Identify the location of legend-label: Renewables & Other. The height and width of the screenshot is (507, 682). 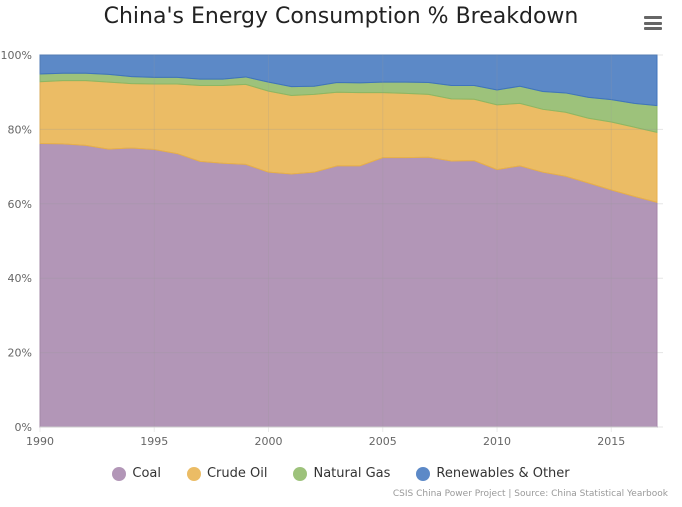
(503, 473).